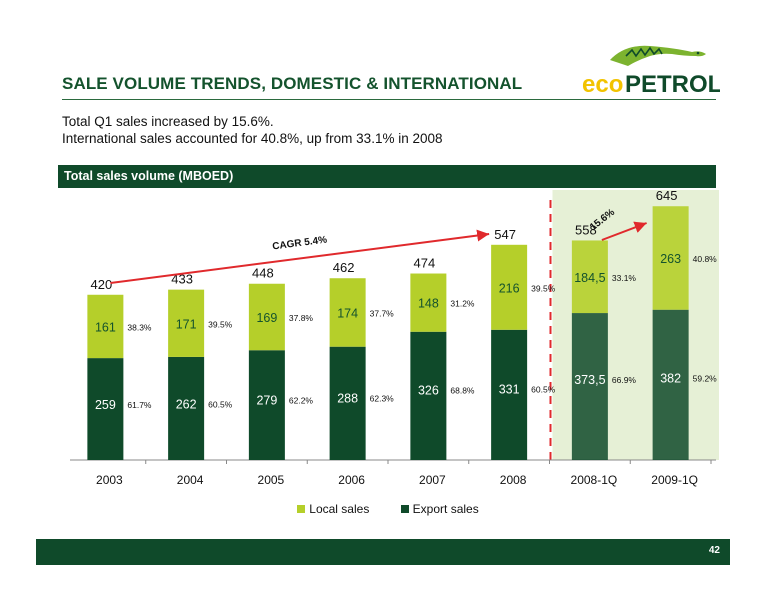  I want to click on data-label-local: 148, so click(428, 304).